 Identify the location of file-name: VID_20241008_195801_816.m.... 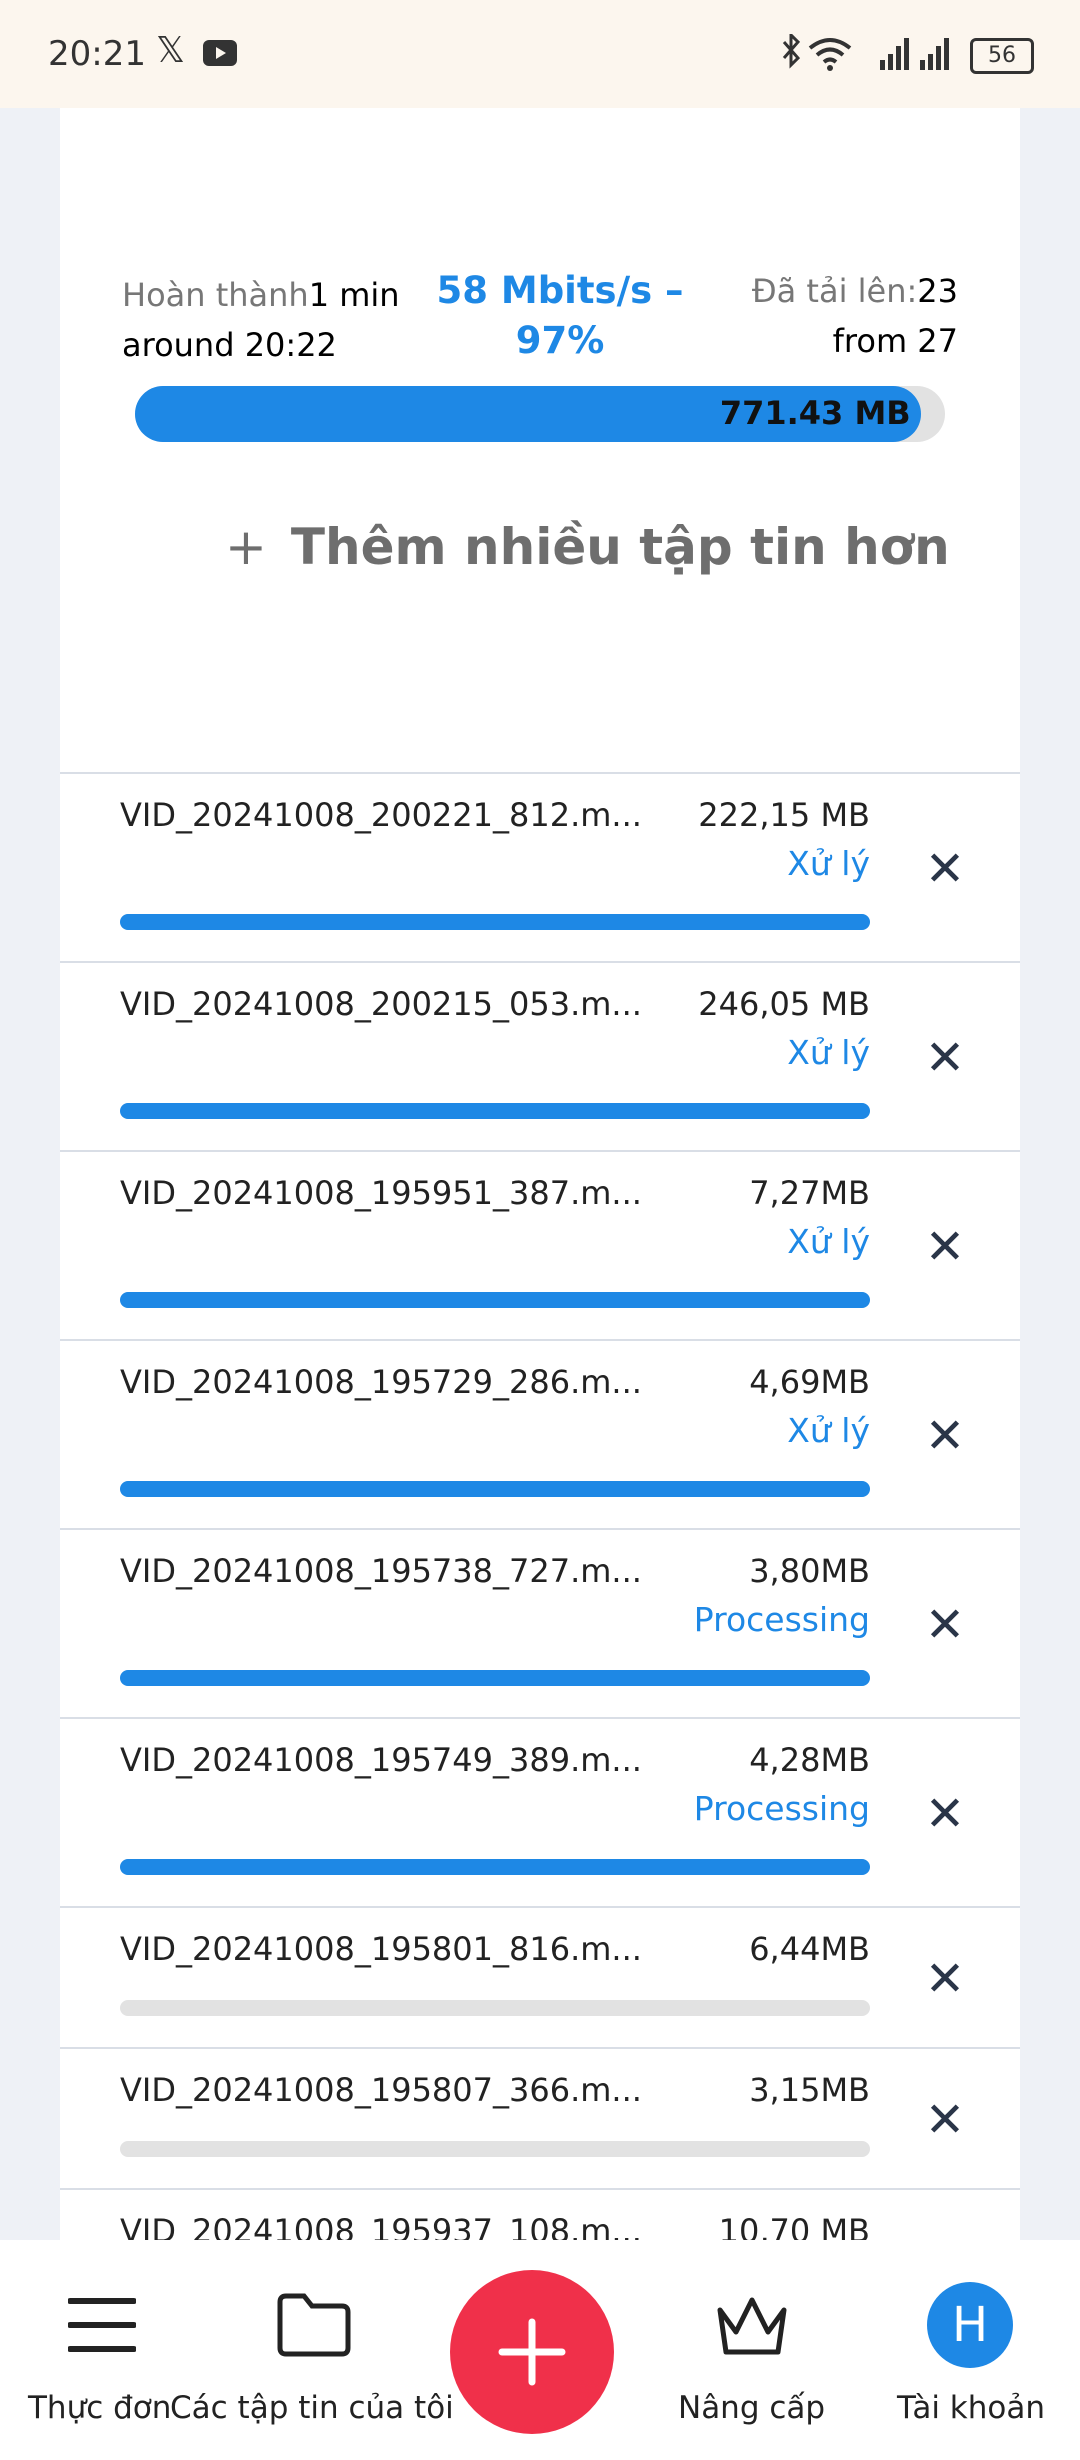
(381, 1949).